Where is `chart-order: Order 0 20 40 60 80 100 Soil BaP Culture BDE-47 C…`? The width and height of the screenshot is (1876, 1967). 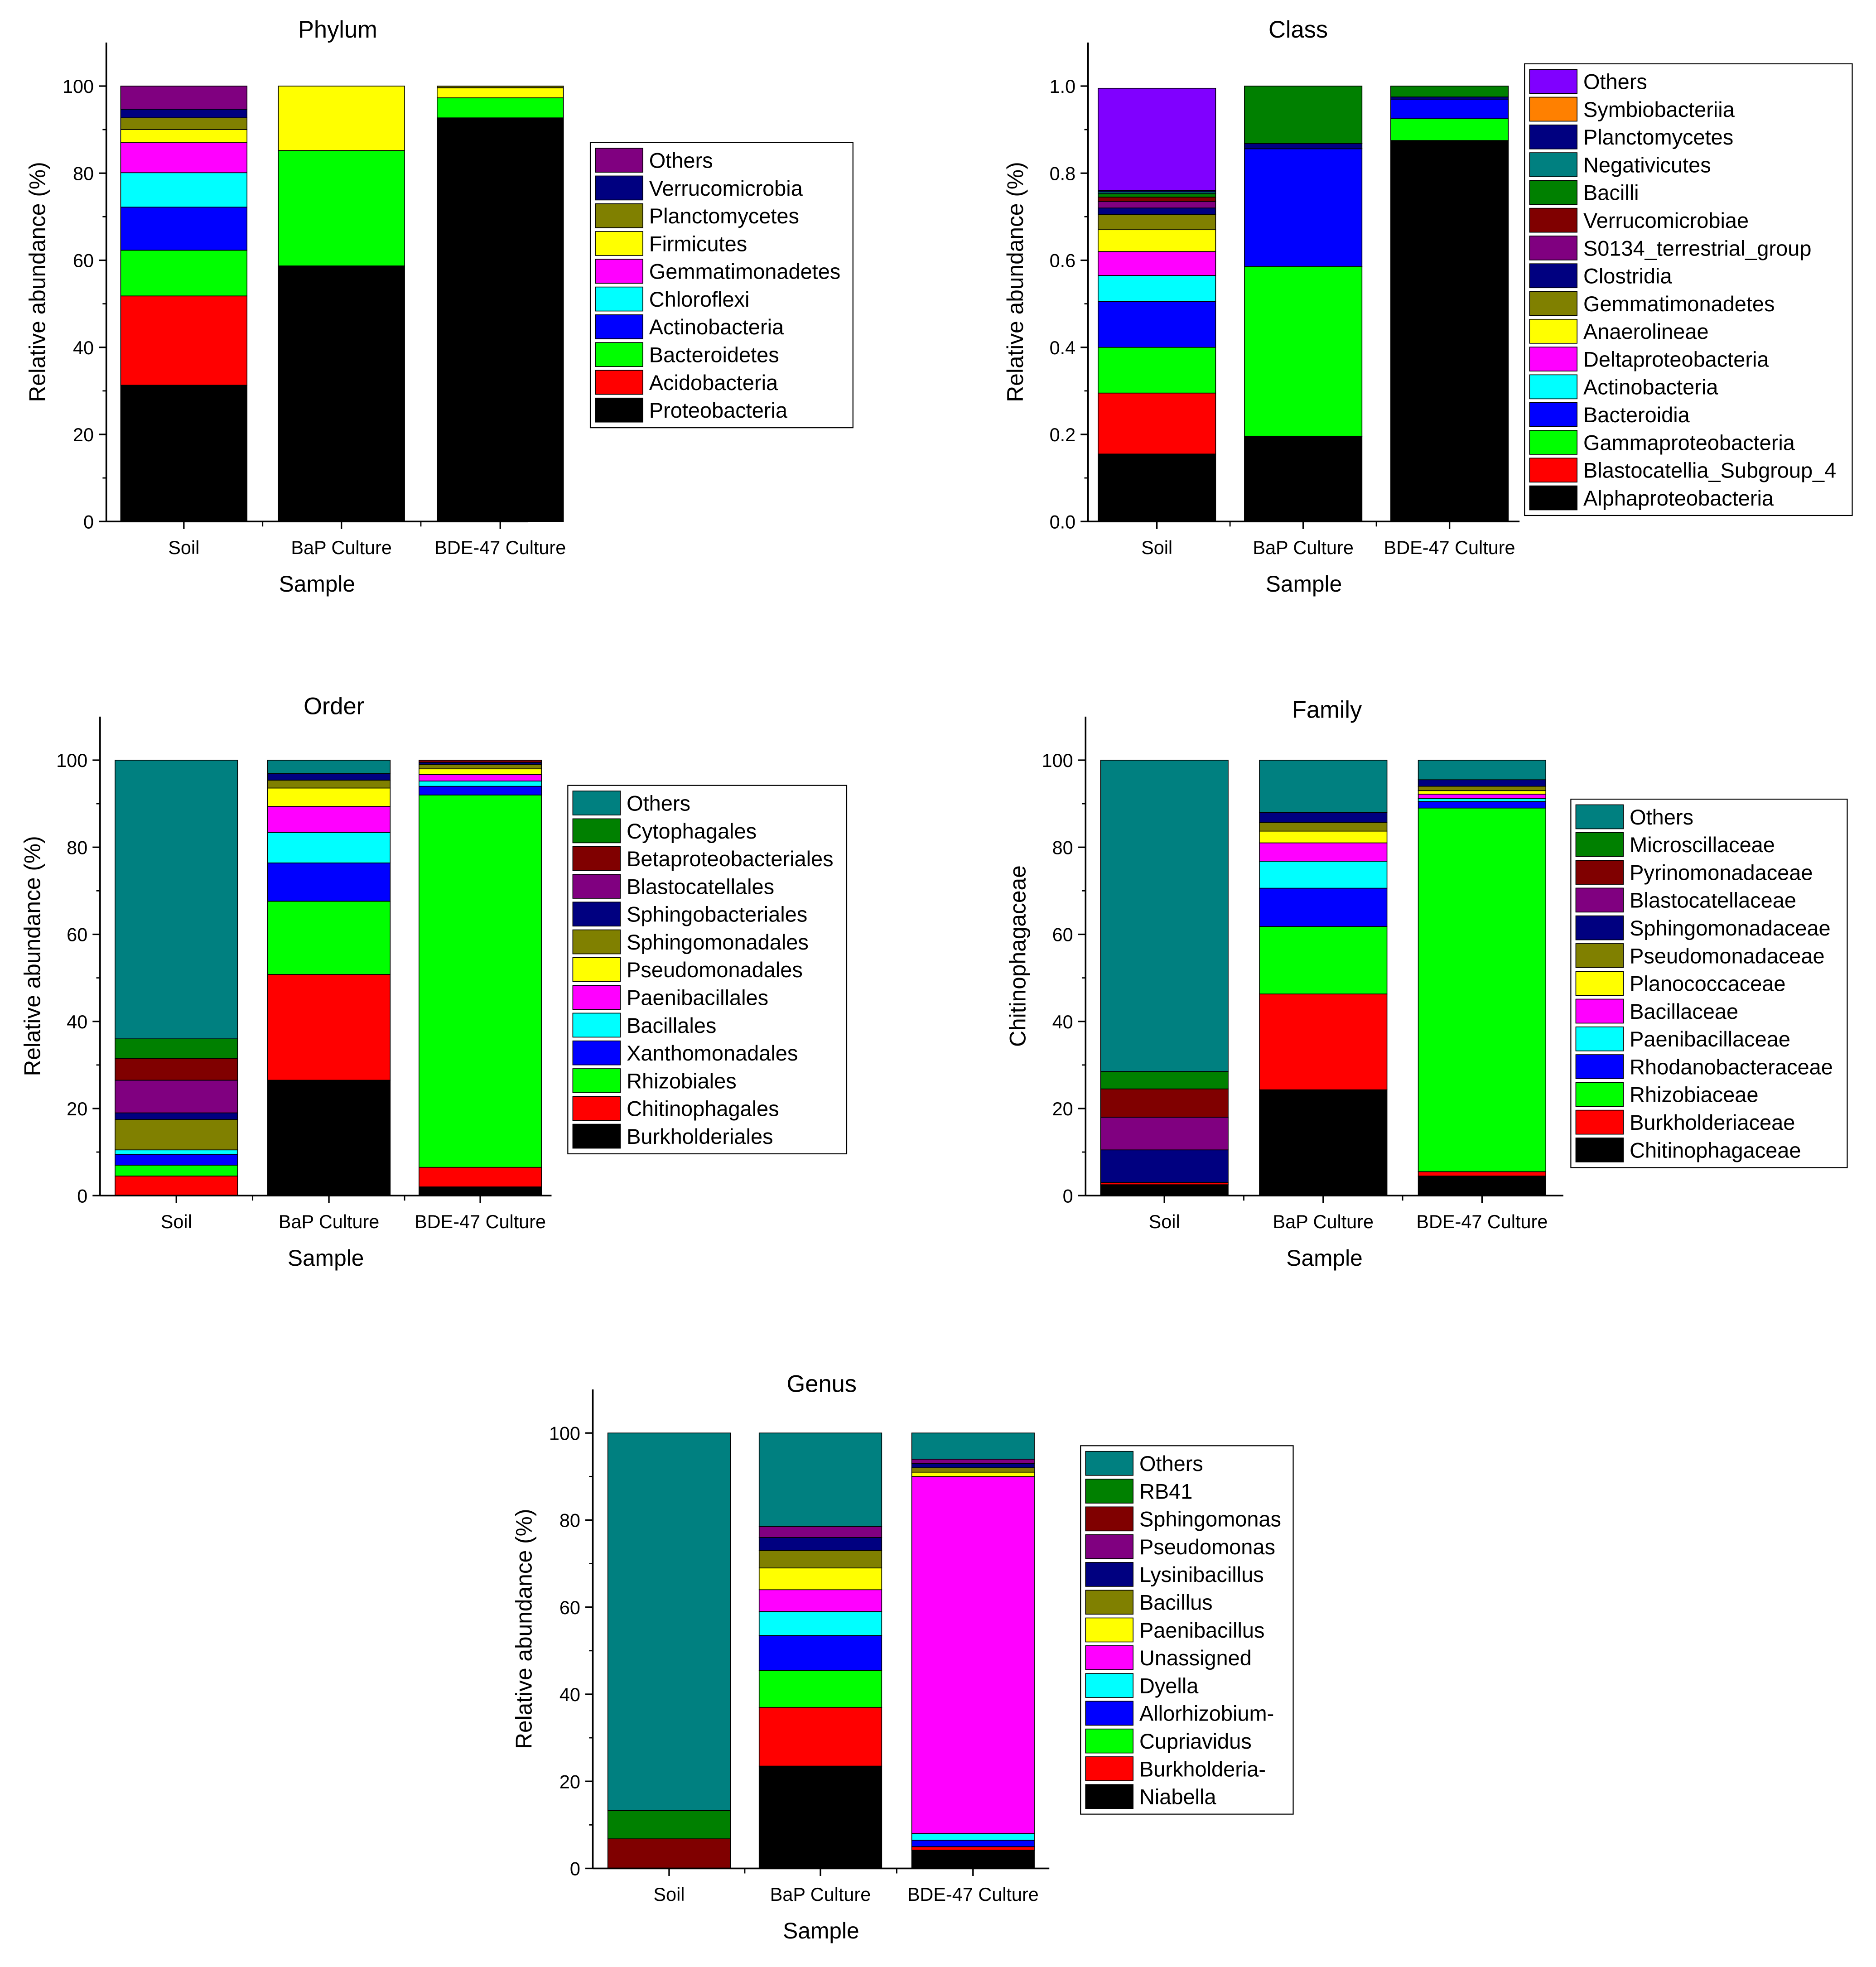
chart-order: Order 0 20 40 60 80 100 Soil BaP Culture BDE-47 C… is located at coordinates (433, 982).